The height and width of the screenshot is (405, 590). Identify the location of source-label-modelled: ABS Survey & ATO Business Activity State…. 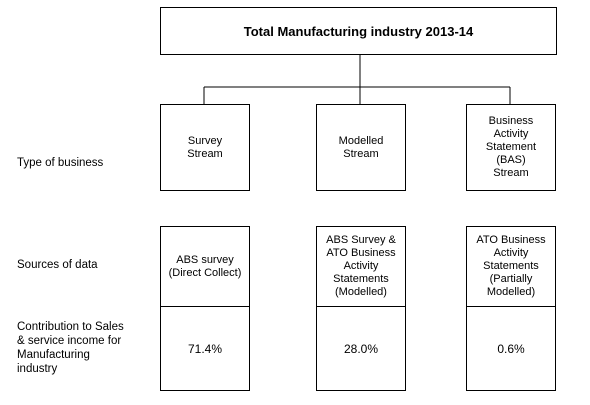
(361, 266).